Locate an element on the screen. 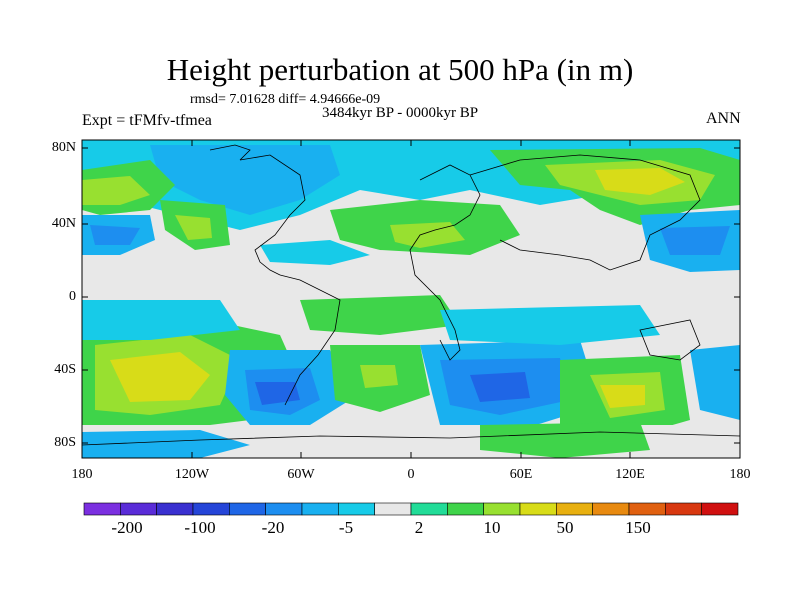 This screenshot has width=800, height=600. colorbar is located at coordinates (411, 509).